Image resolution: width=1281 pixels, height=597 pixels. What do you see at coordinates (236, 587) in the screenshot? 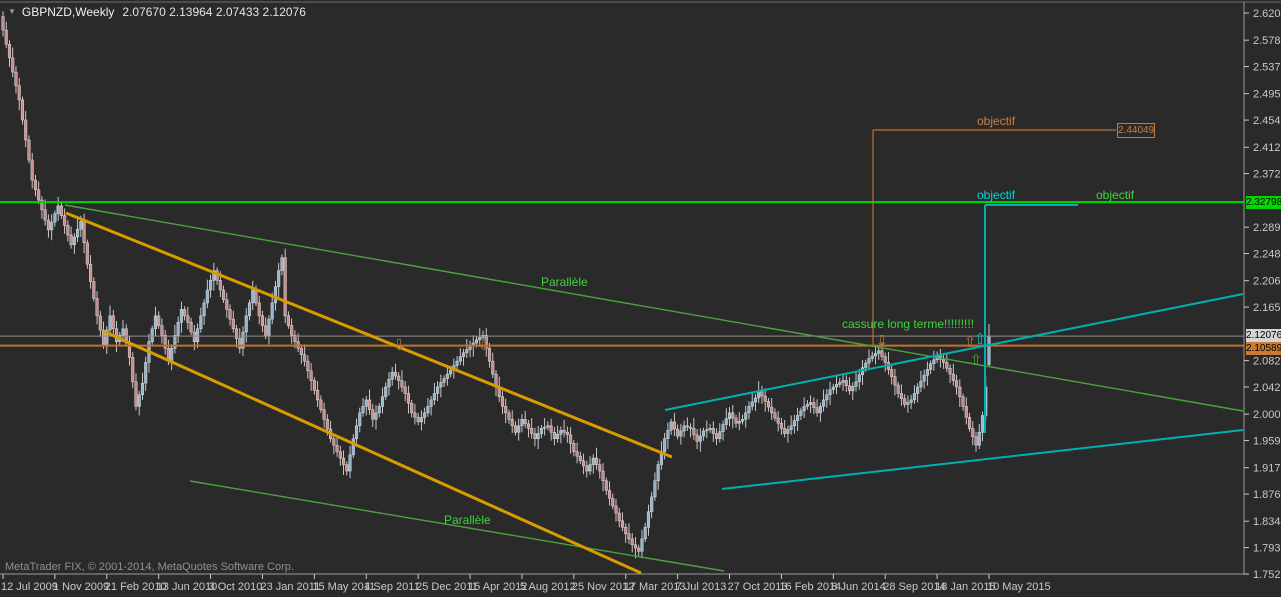
I see `date-tick-label: 3 Oct 2010` at bounding box center [236, 587].